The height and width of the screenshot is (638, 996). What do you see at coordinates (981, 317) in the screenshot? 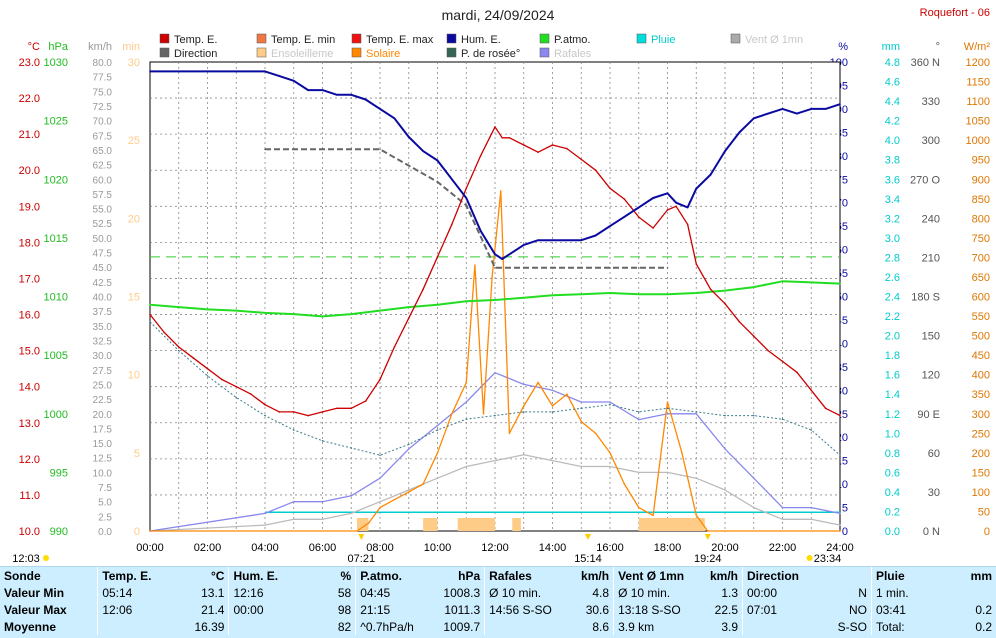
I see `right-axis-tick: 550` at bounding box center [981, 317].